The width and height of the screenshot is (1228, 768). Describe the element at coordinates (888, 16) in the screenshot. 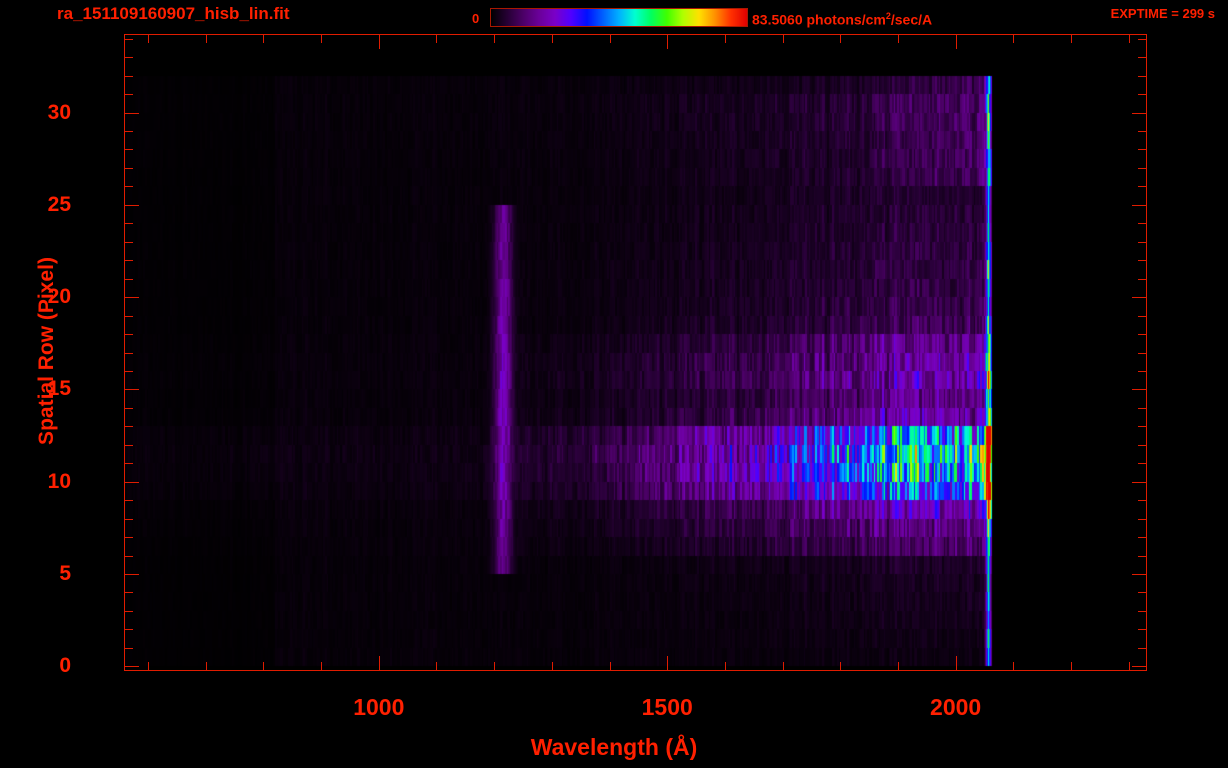

I see `colorbar-units-exponent: 2` at that location.